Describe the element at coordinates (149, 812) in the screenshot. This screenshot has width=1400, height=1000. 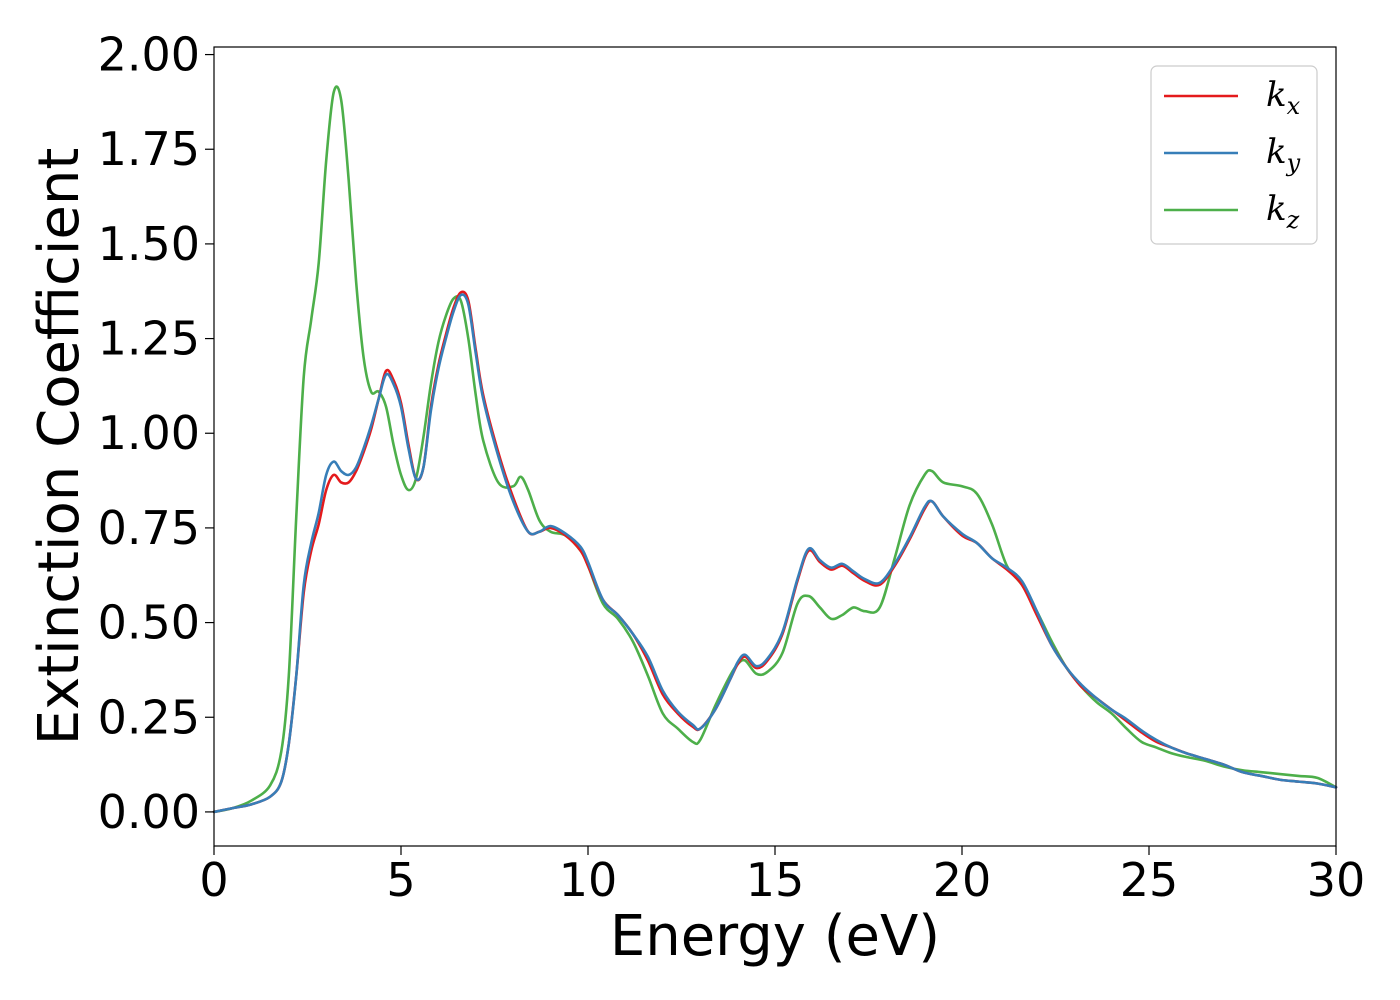
I see `y-tick-label: 0.00` at that location.